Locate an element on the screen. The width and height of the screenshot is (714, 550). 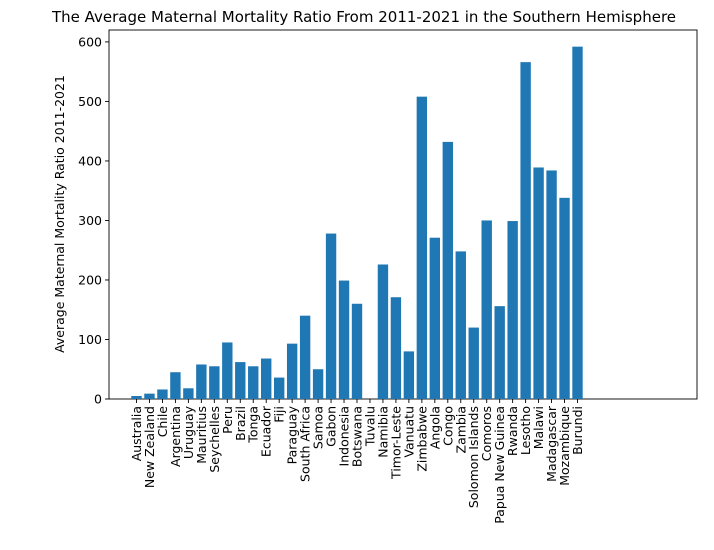
x-tick-label: Malawi is located at coordinates (538, 427).